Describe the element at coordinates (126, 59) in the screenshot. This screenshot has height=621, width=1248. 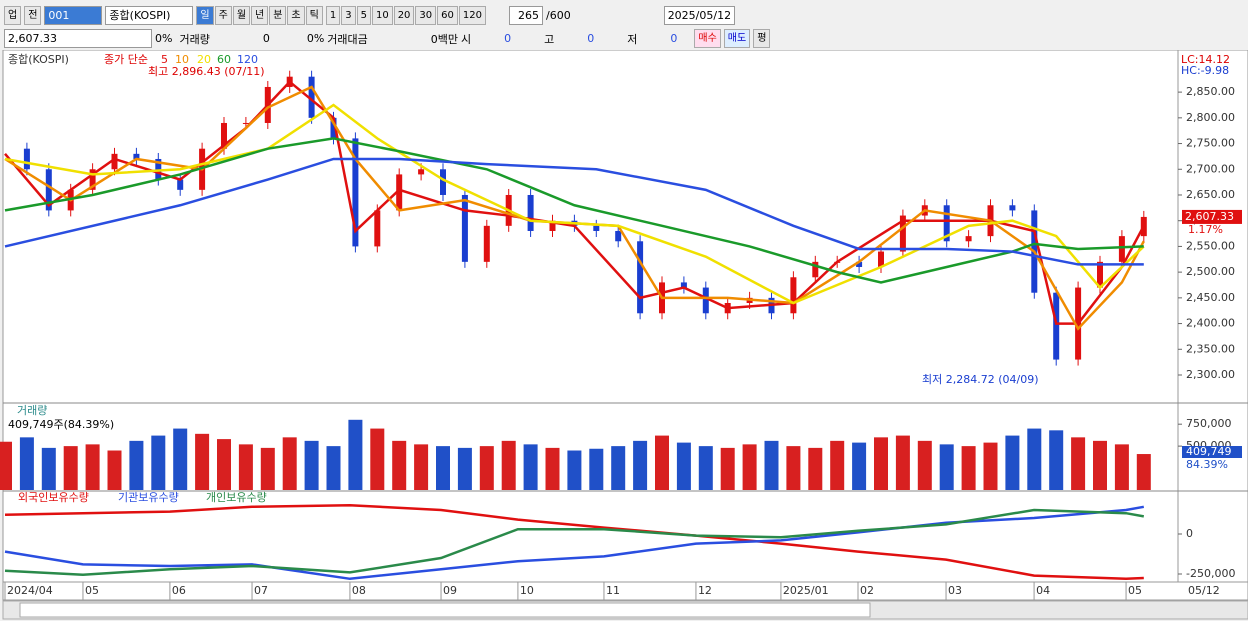
I see `ma-label: 종가 단순` at that location.